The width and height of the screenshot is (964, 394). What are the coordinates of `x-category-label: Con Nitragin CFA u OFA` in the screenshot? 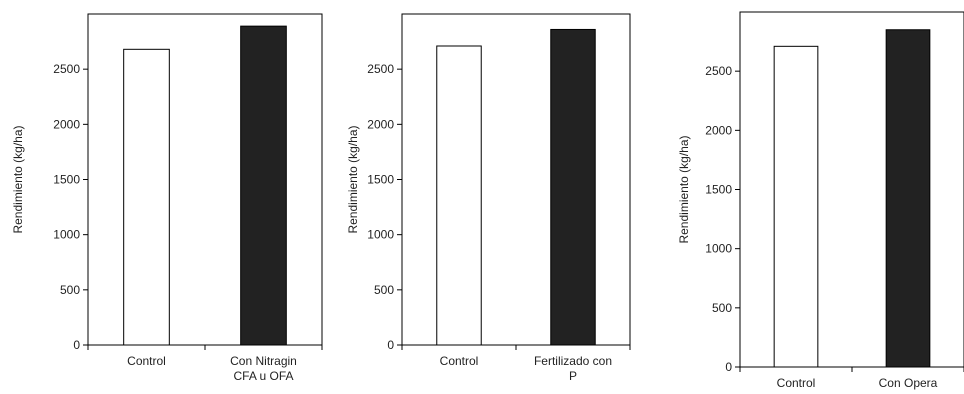 It's located at (263, 368).